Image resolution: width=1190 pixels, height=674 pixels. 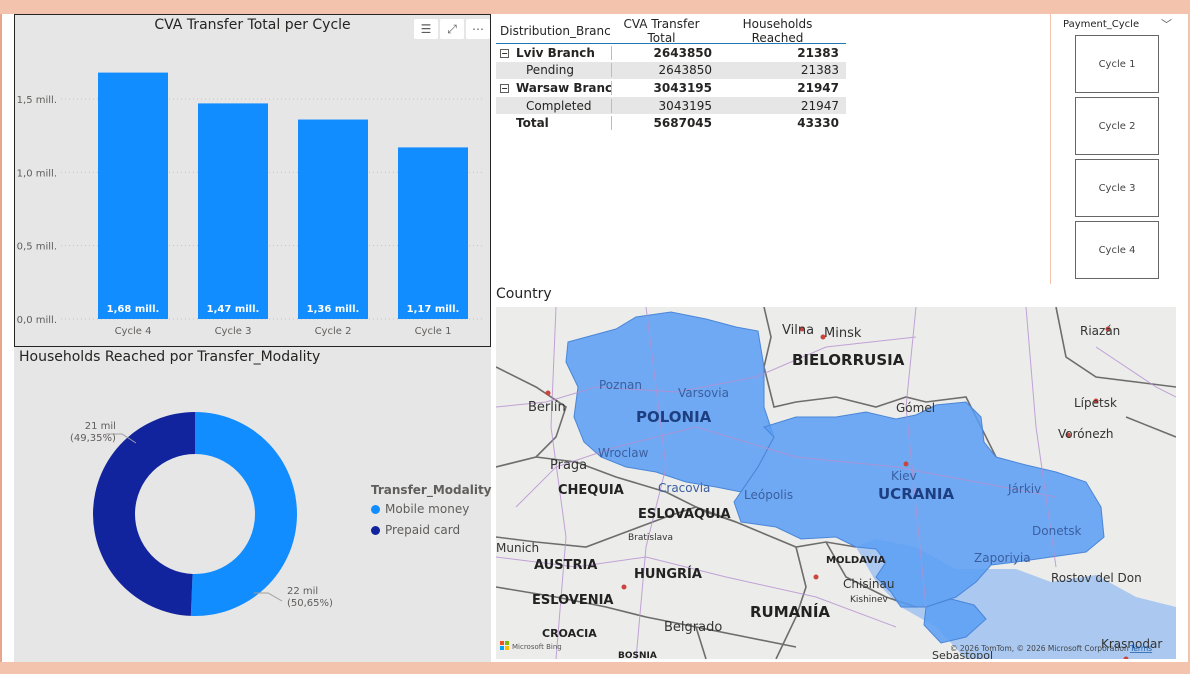 I want to click on legend-item-prepaid-card: Prepaid card, so click(x=431, y=530).